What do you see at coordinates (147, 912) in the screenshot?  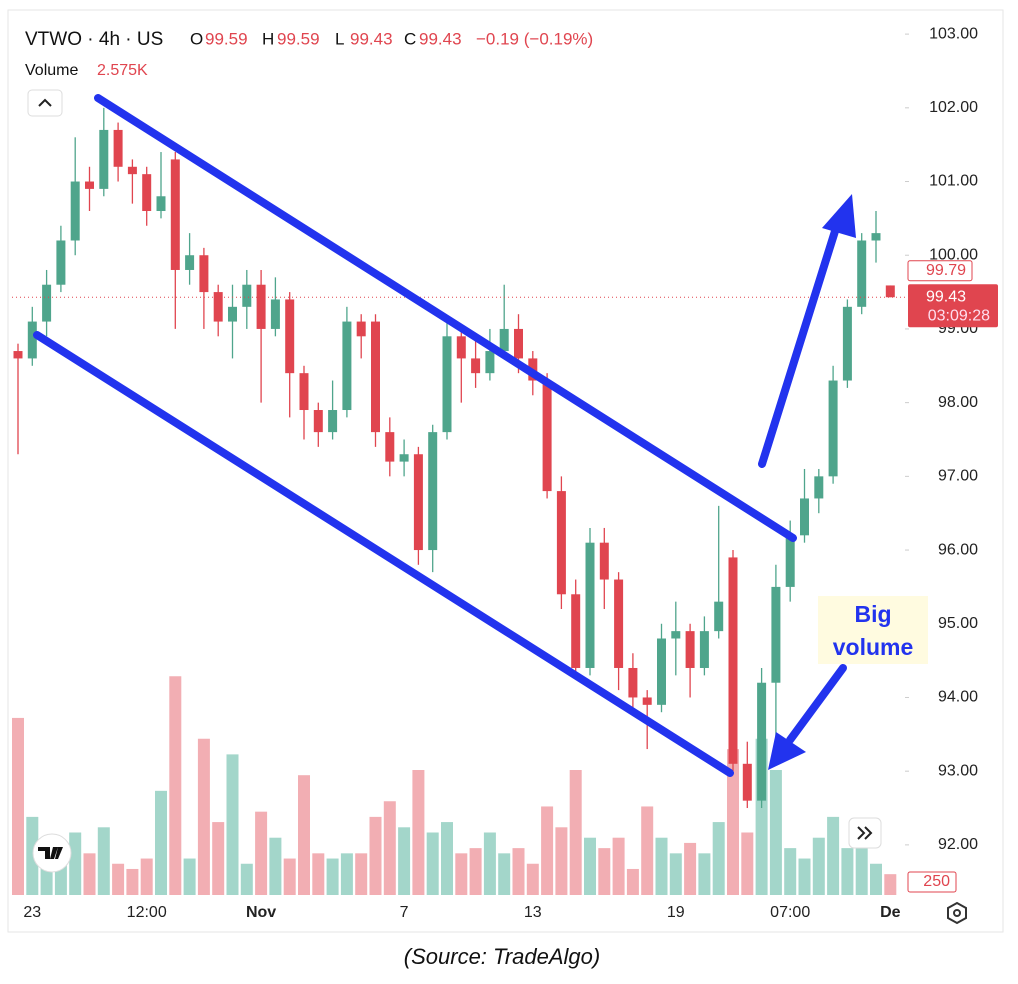 I see `x-tick-label: 12:00` at bounding box center [147, 912].